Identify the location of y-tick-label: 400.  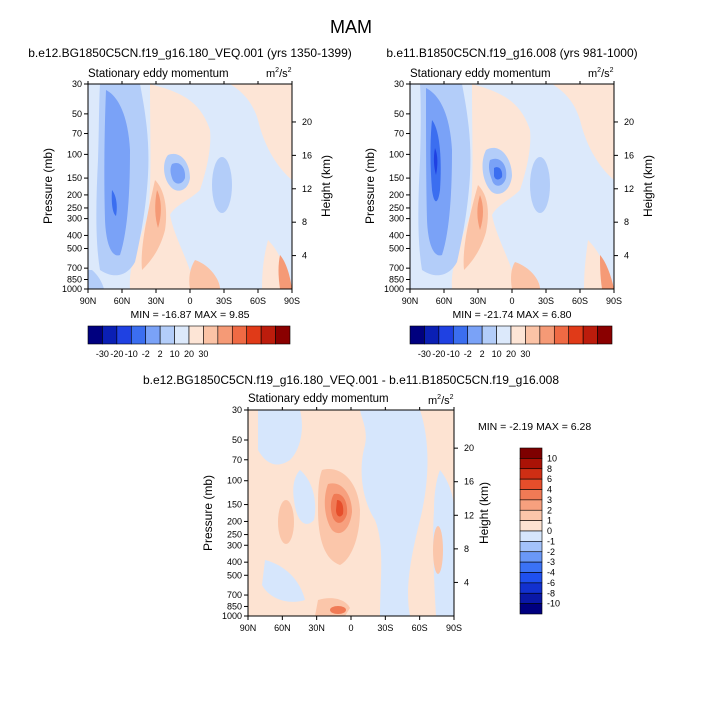
(74, 235).